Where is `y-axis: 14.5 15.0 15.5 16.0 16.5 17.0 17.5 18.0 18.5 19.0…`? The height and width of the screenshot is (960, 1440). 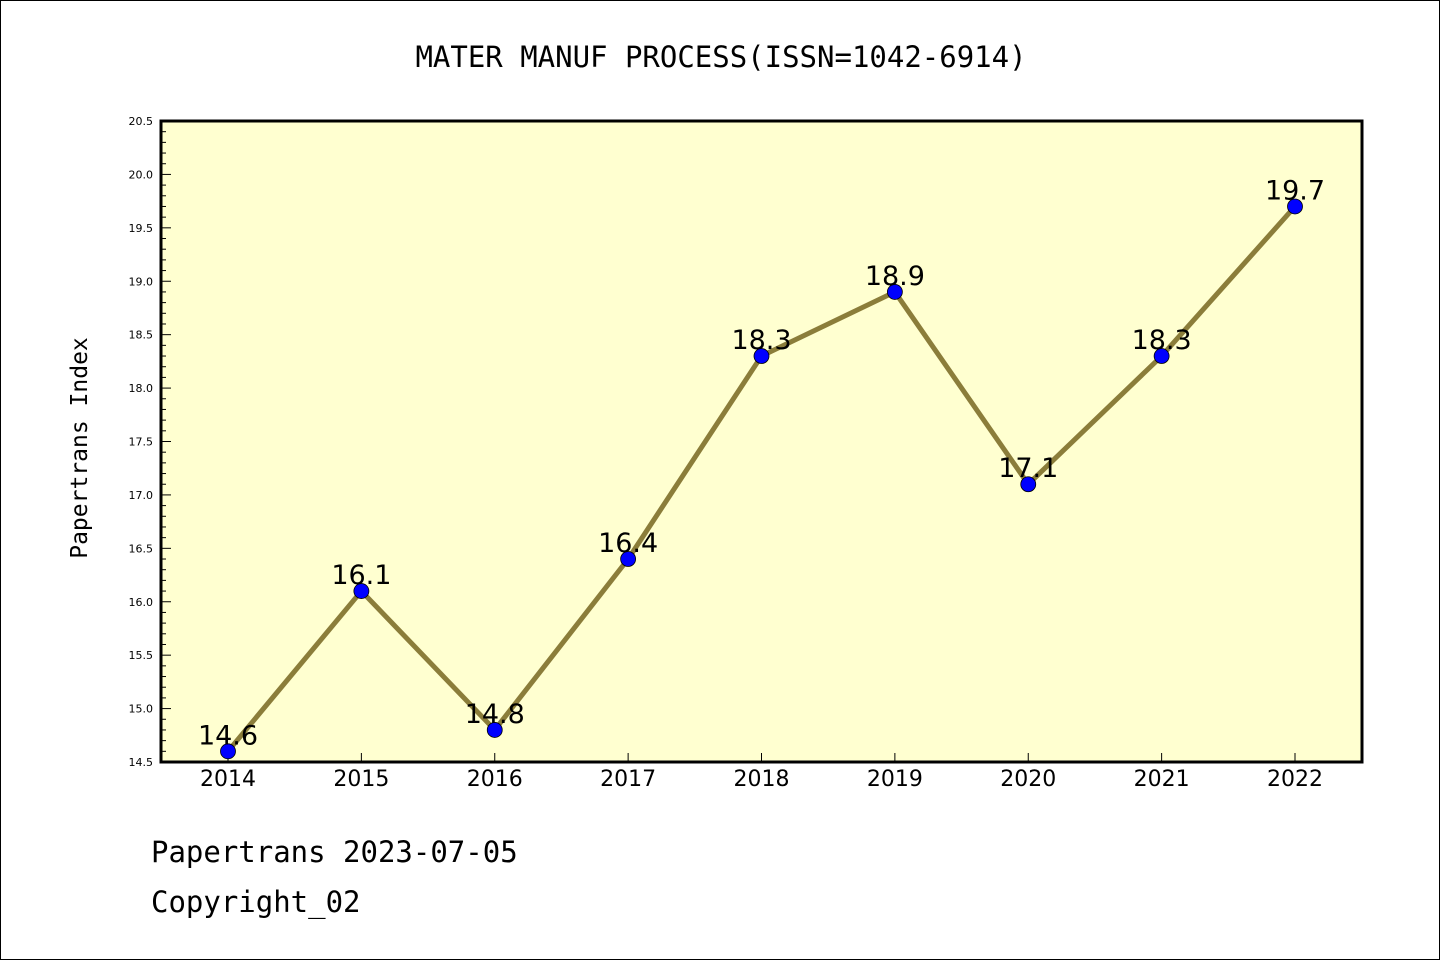 y-axis: 14.5 15.0 15.5 16.0 16.5 17.0 17.5 18.0 18.5 19.0… is located at coordinates (150, 442).